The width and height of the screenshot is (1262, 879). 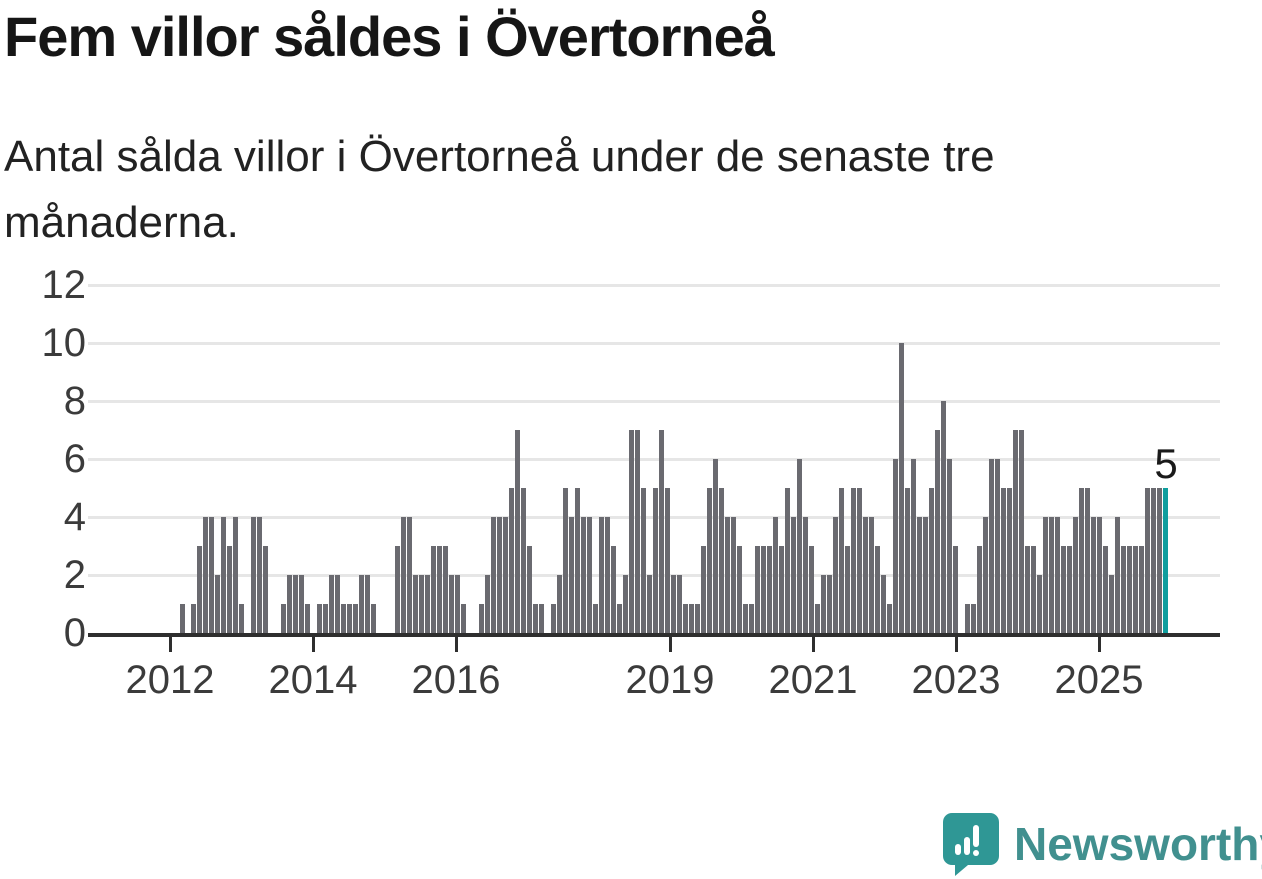 I want to click on y-tick-label: 12, so click(x=64, y=285).